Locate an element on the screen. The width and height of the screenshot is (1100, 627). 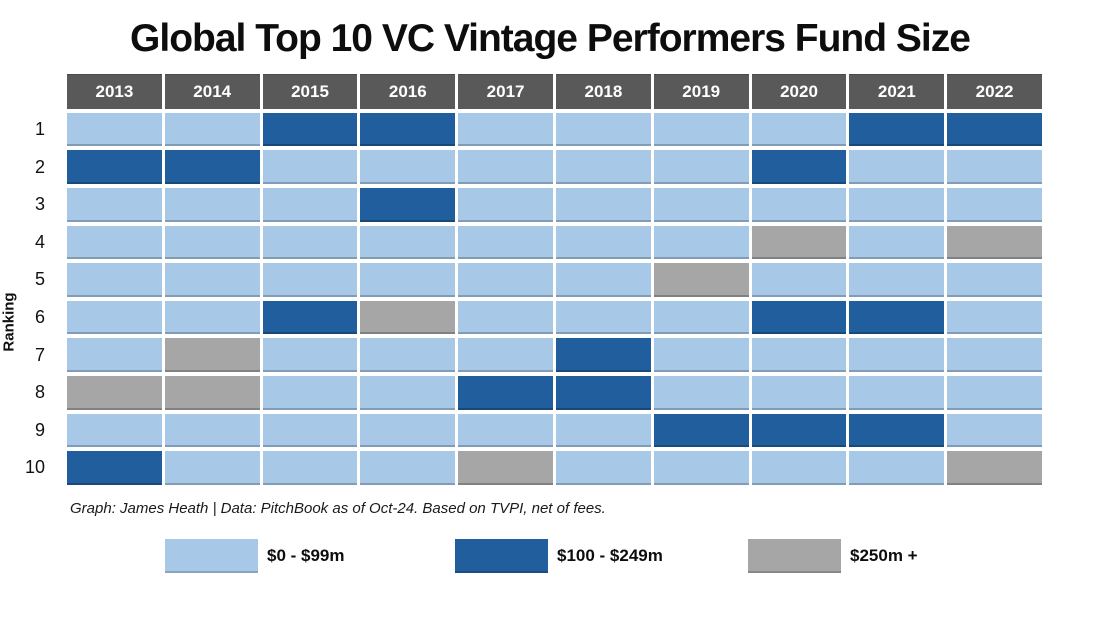
year-header: 2022 is located at coordinates (994, 91).